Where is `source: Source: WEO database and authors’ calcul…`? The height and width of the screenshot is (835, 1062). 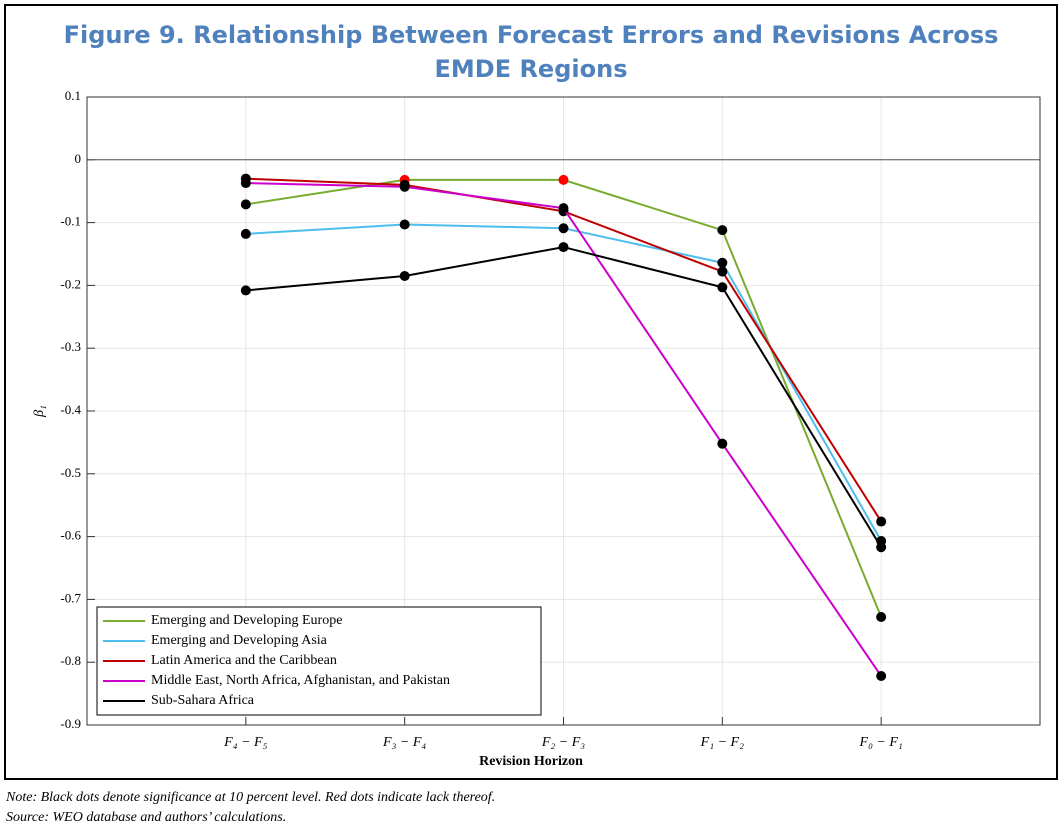
source: Source: WEO database and authors’ calcul… is located at coordinates (146, 817).